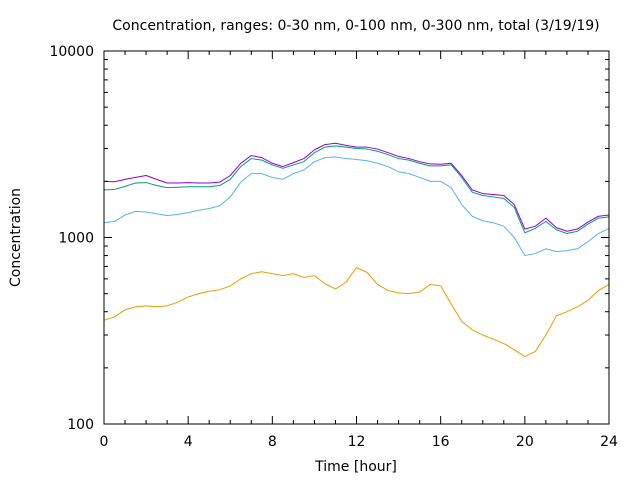 The height and width of the screenshot is (480, 640). What do you see at coordinates (272, 442) in the screenshot?
I see `x-tick-label: 8` at bounding box center [272, 442].